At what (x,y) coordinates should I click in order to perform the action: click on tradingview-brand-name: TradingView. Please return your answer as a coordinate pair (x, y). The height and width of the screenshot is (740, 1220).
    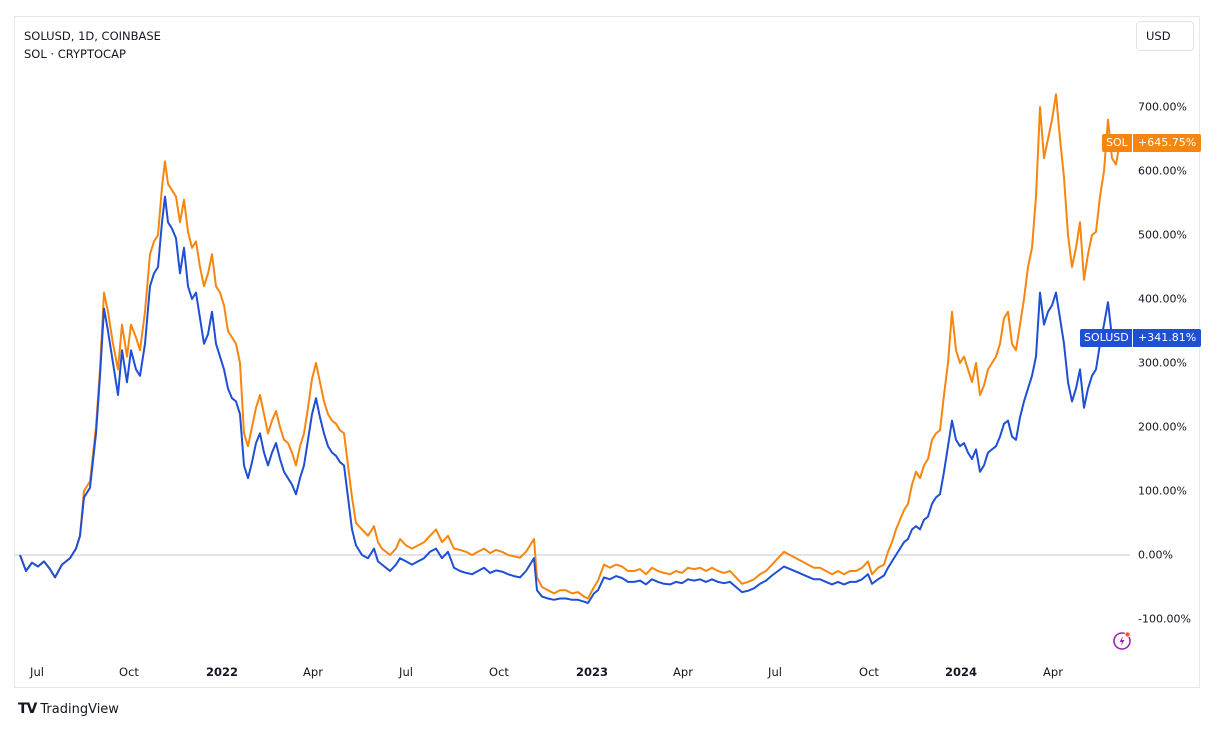
    Looking at the image, I should click on (79, 709).